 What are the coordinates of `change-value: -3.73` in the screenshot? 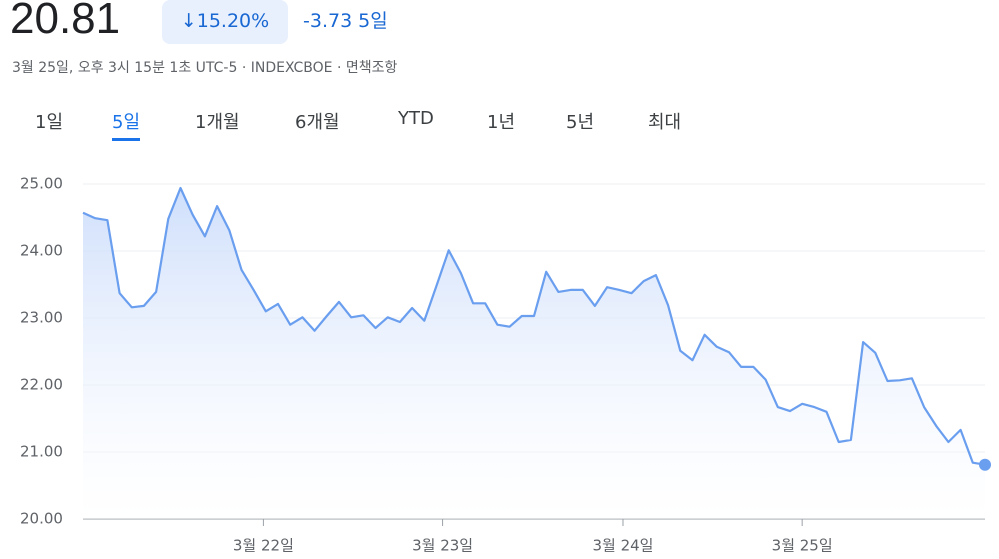 It's located at (328, 21).